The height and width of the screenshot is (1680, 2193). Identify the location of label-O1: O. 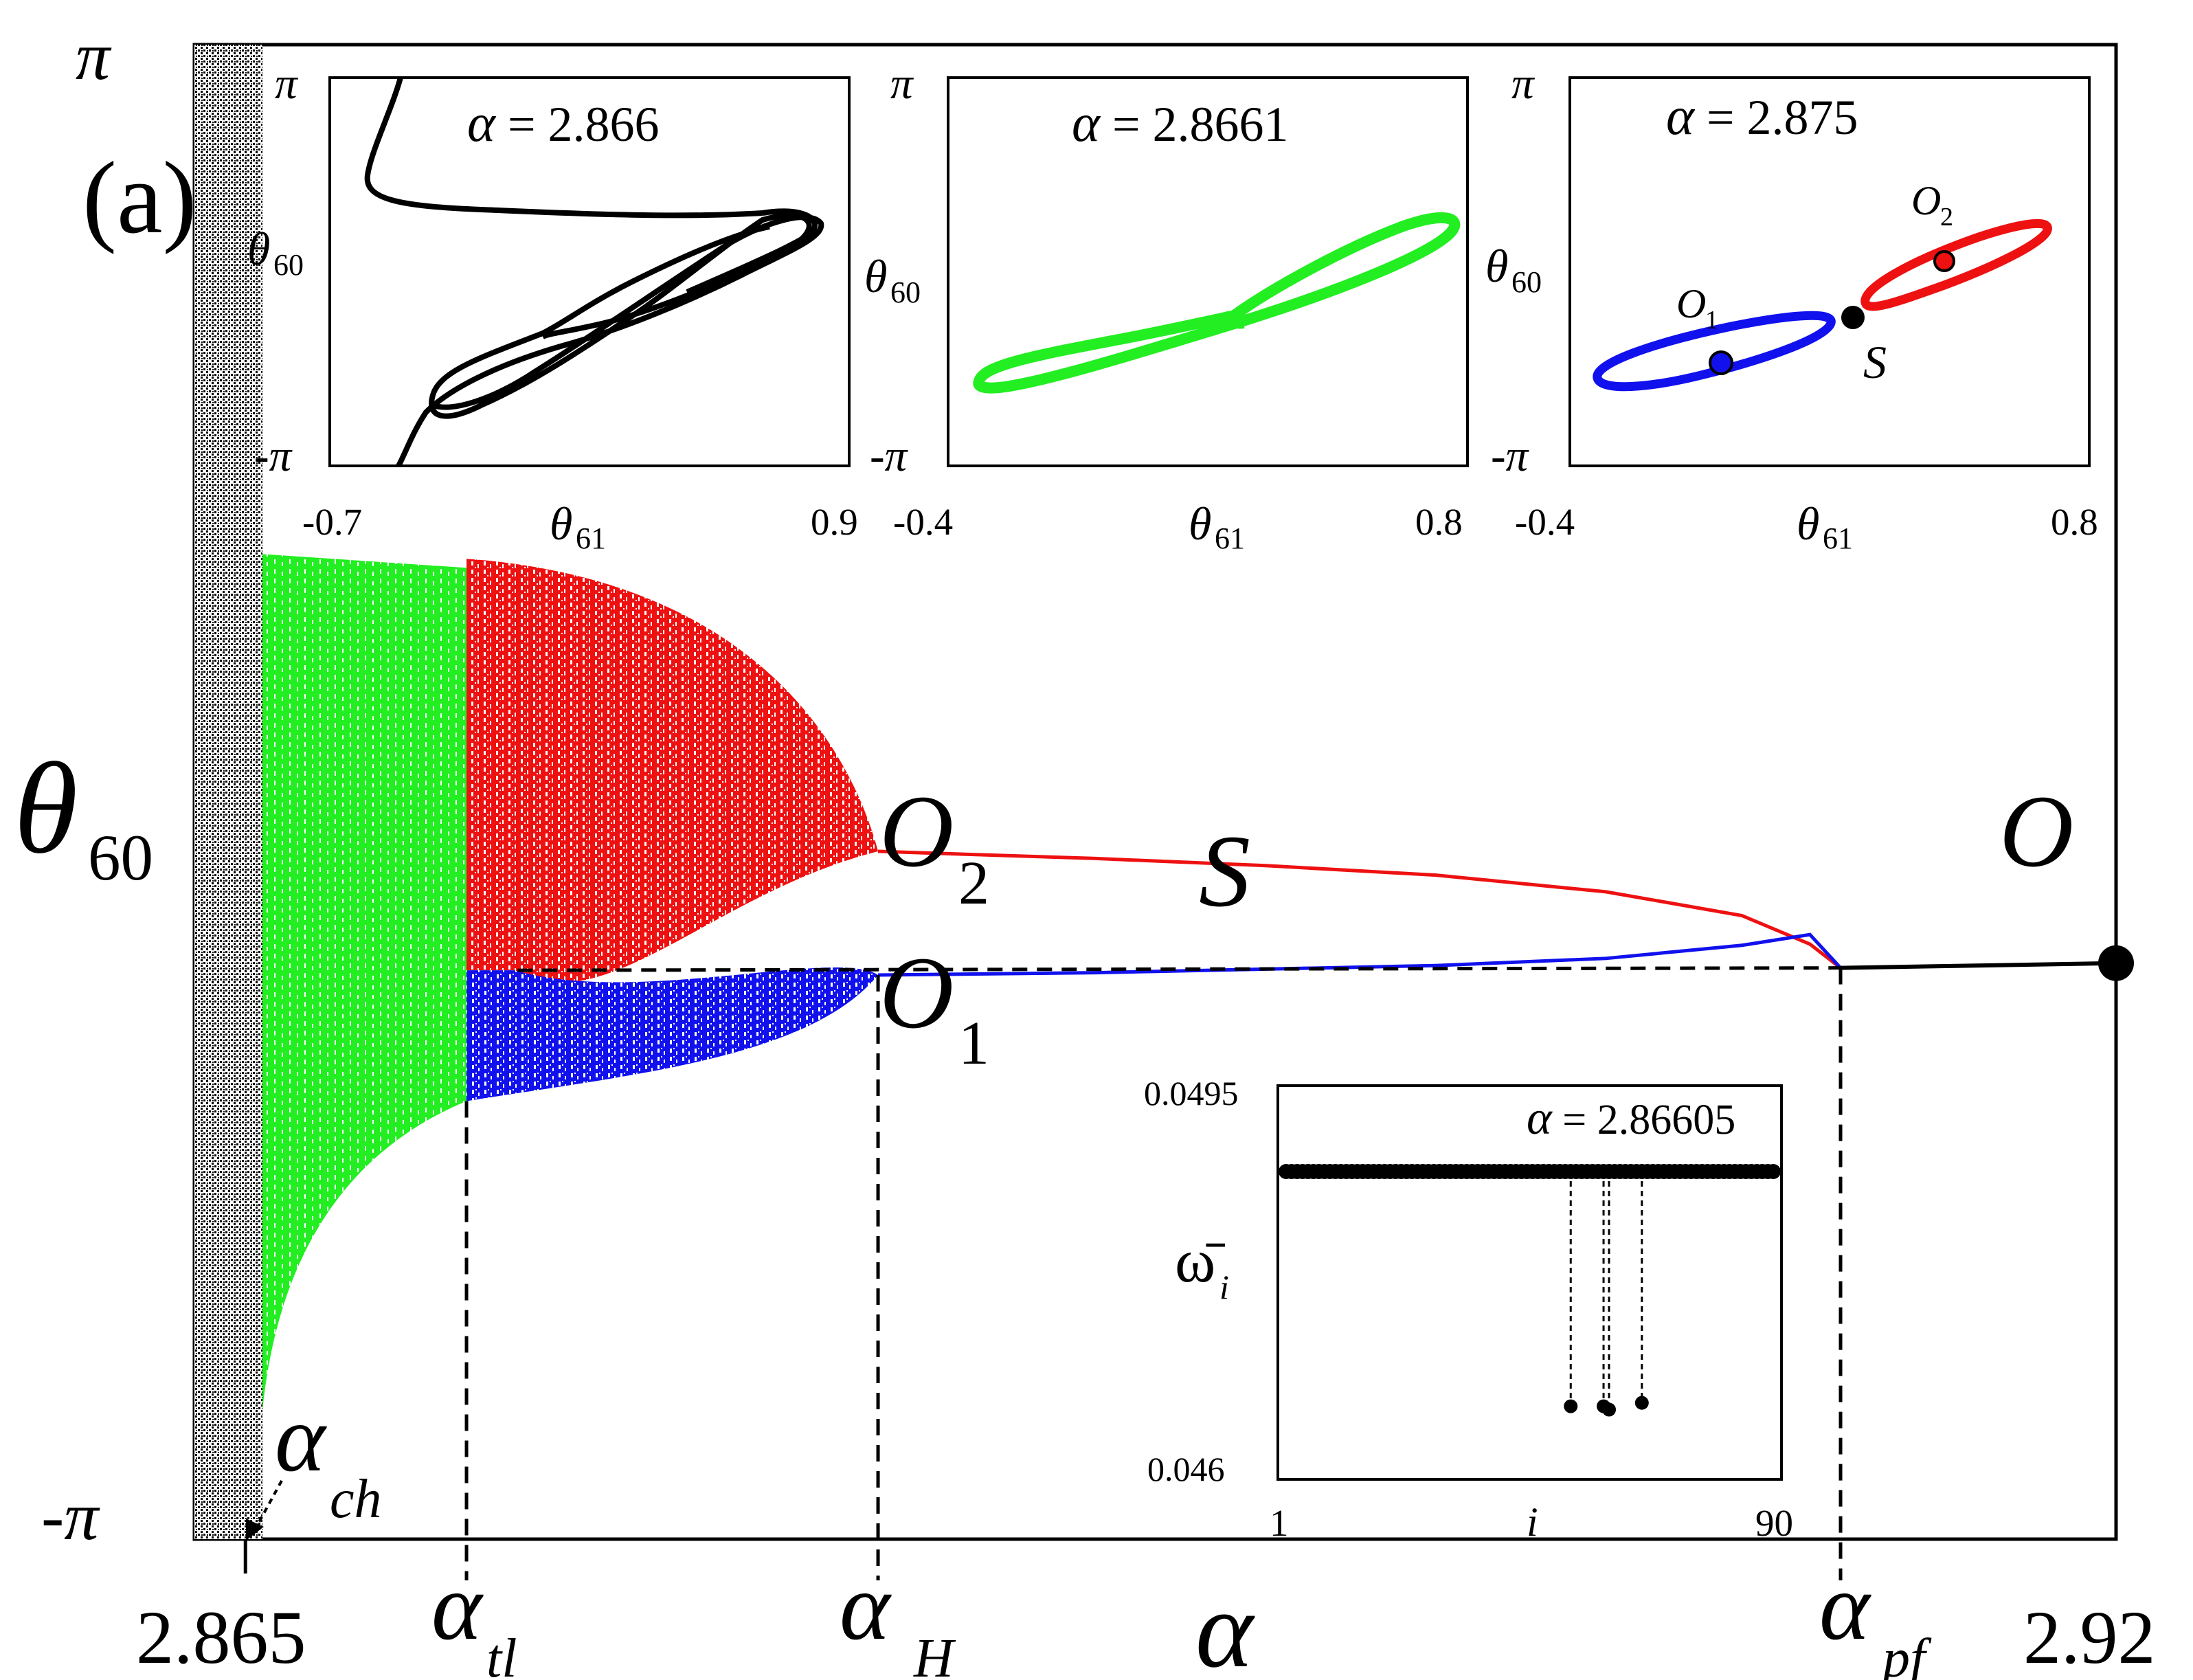
(916, 993).